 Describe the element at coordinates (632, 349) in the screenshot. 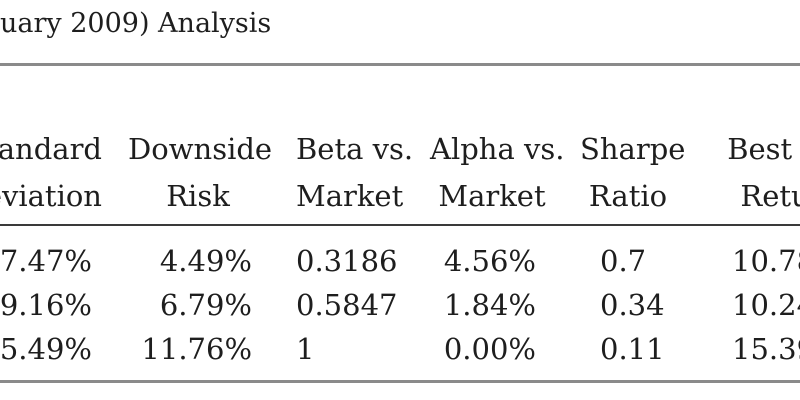

I see `table-cell-sharpe: 0.11` at that location.